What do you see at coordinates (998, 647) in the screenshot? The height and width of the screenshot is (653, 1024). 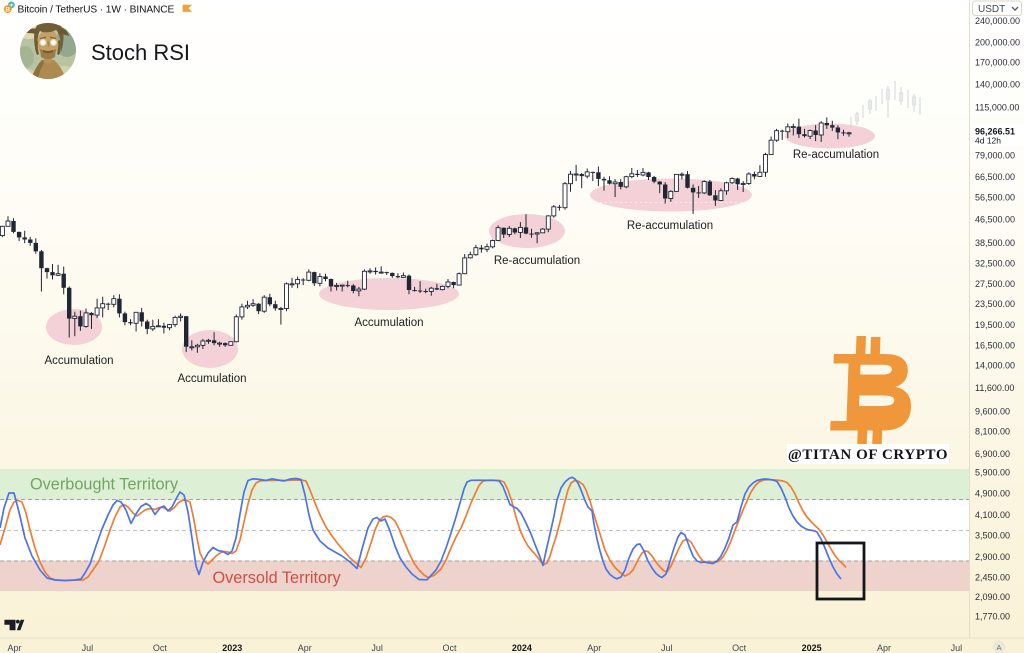 I see `svg-text: A` at bounding box center [998, 647].